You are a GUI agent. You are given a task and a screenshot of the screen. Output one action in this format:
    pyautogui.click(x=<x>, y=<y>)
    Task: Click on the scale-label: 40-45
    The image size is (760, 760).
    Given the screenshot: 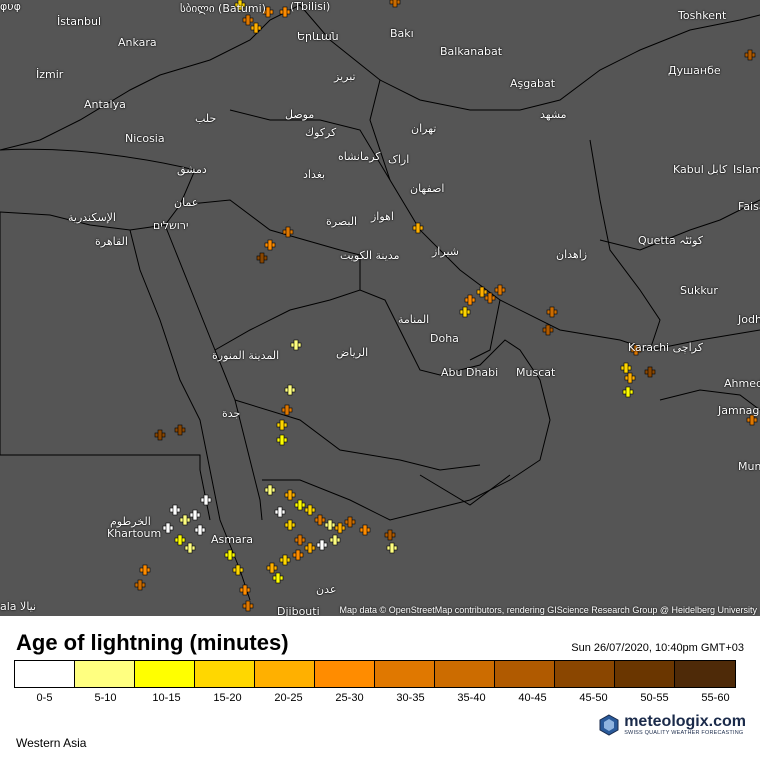 What is the action you would take?
    pyautogui.click(x=532, y=698)
    